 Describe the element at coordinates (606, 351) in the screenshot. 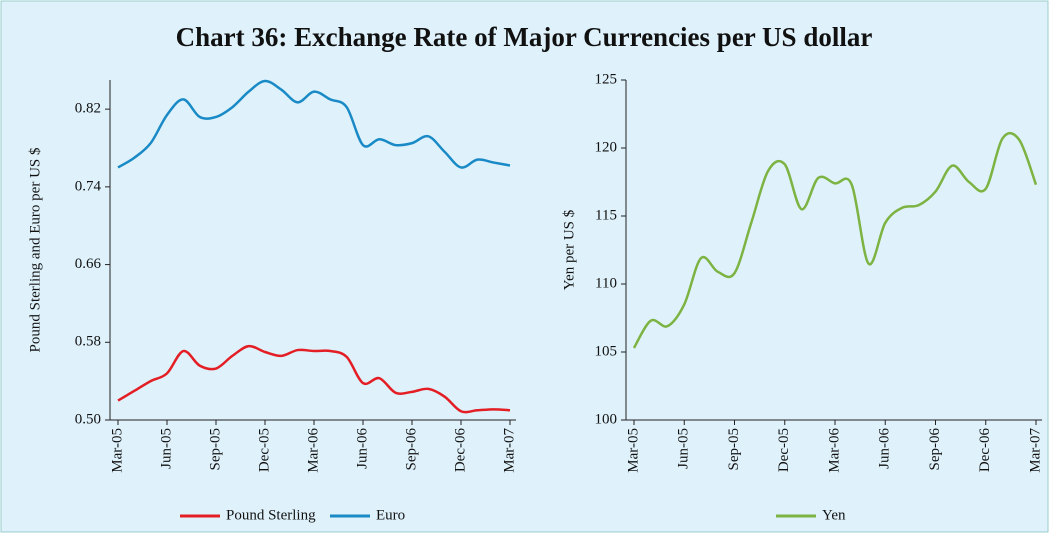

I see `y-tick-label: 105` at that location.